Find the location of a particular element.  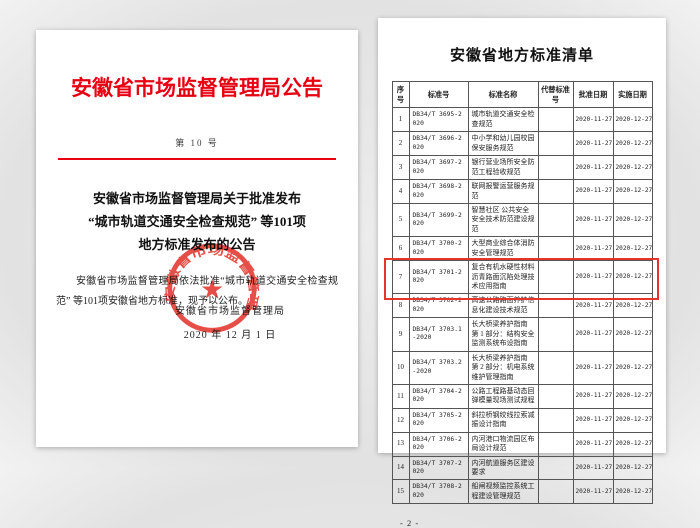

standard-name-cell: 大型商业综合体消防安全管理规范 is located at coordinates (503, 249).